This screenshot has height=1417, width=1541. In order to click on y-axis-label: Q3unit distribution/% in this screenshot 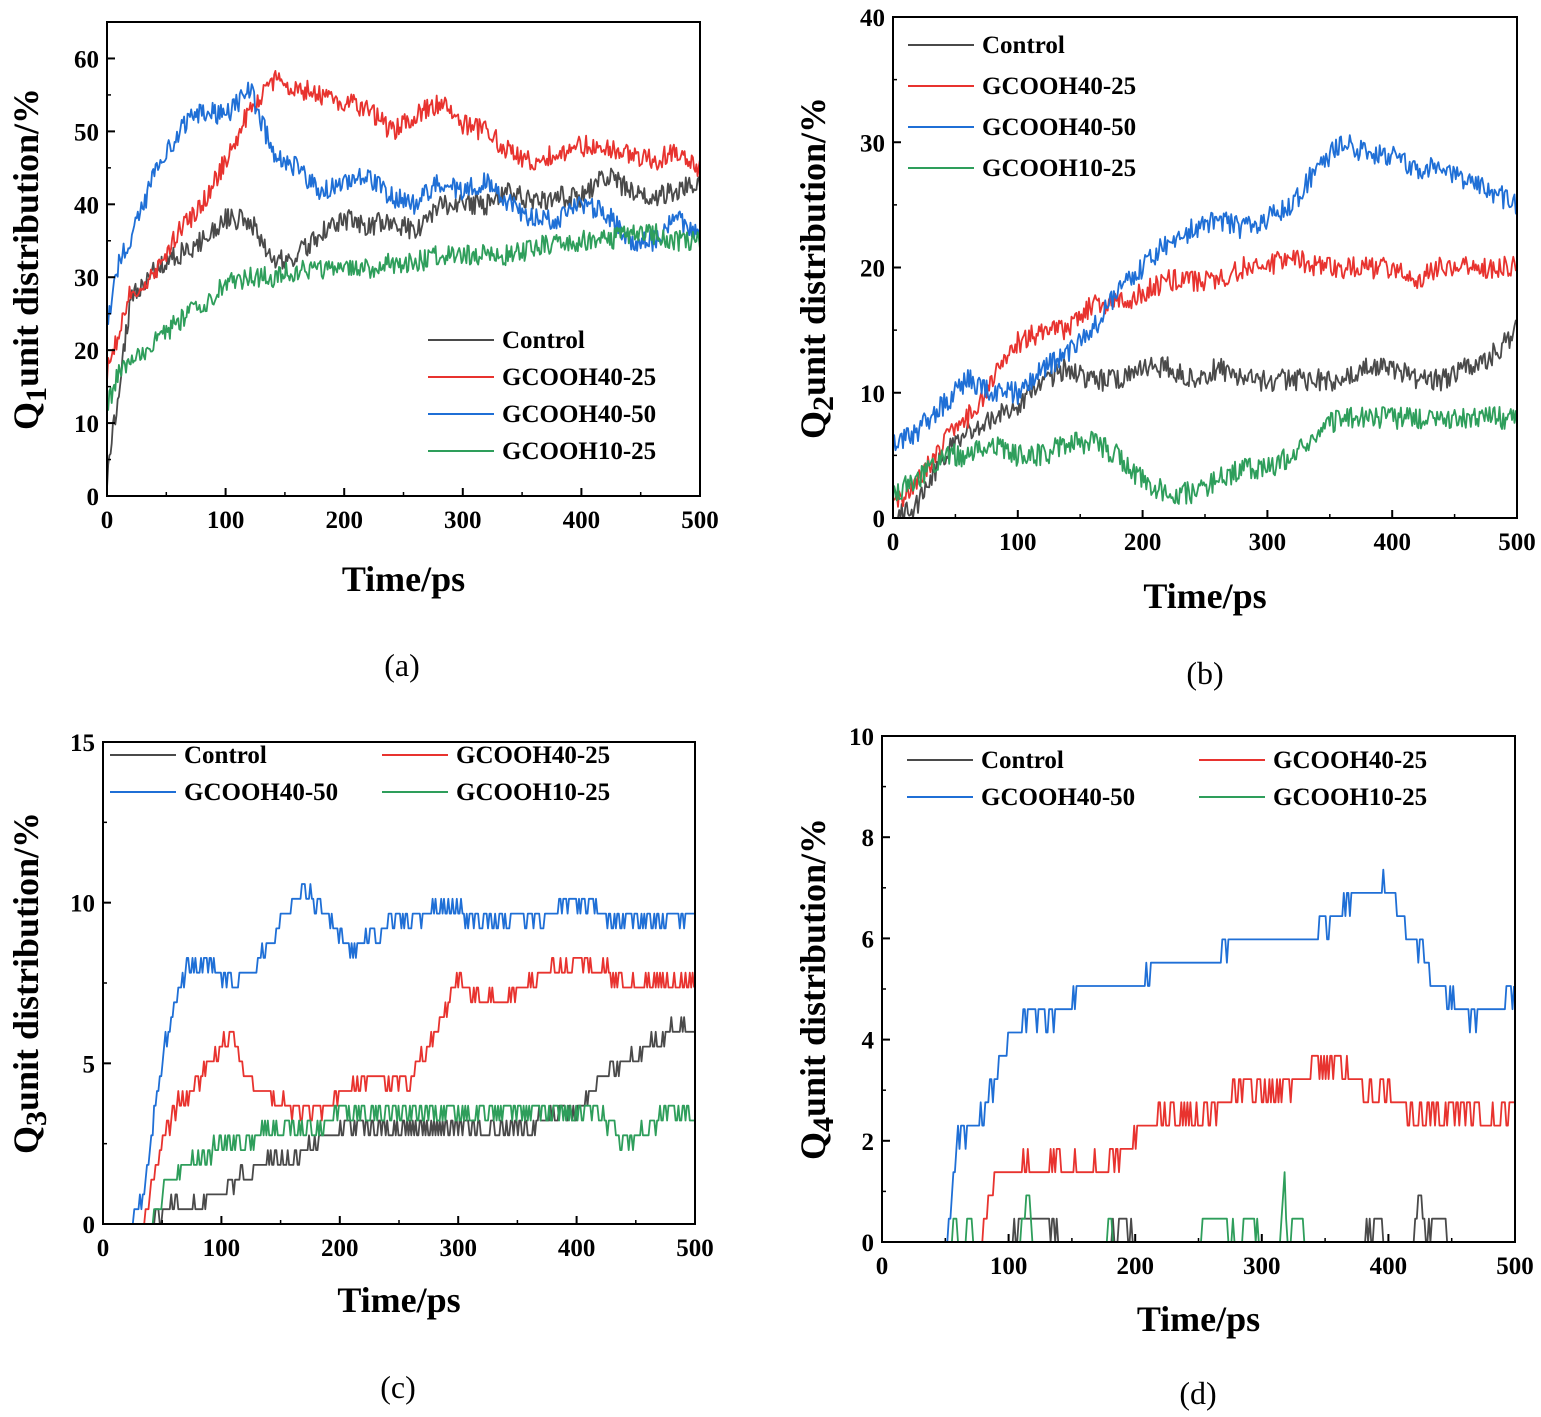, I will do `click(29, 983)`.